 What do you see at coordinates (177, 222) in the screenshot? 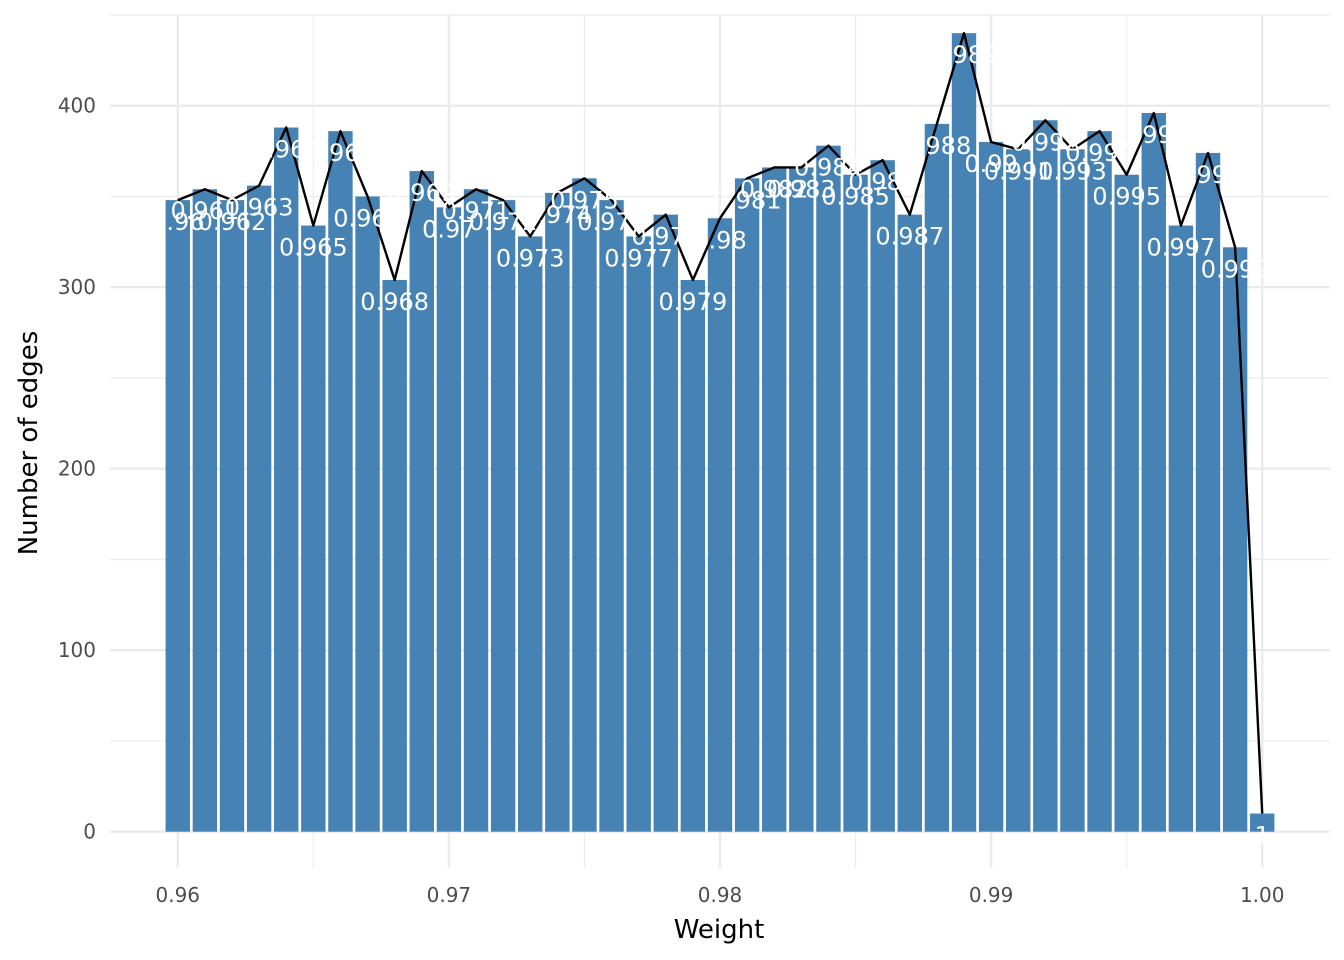
I see `bar-value-label: 0.96` at bounding box center [177, 222].